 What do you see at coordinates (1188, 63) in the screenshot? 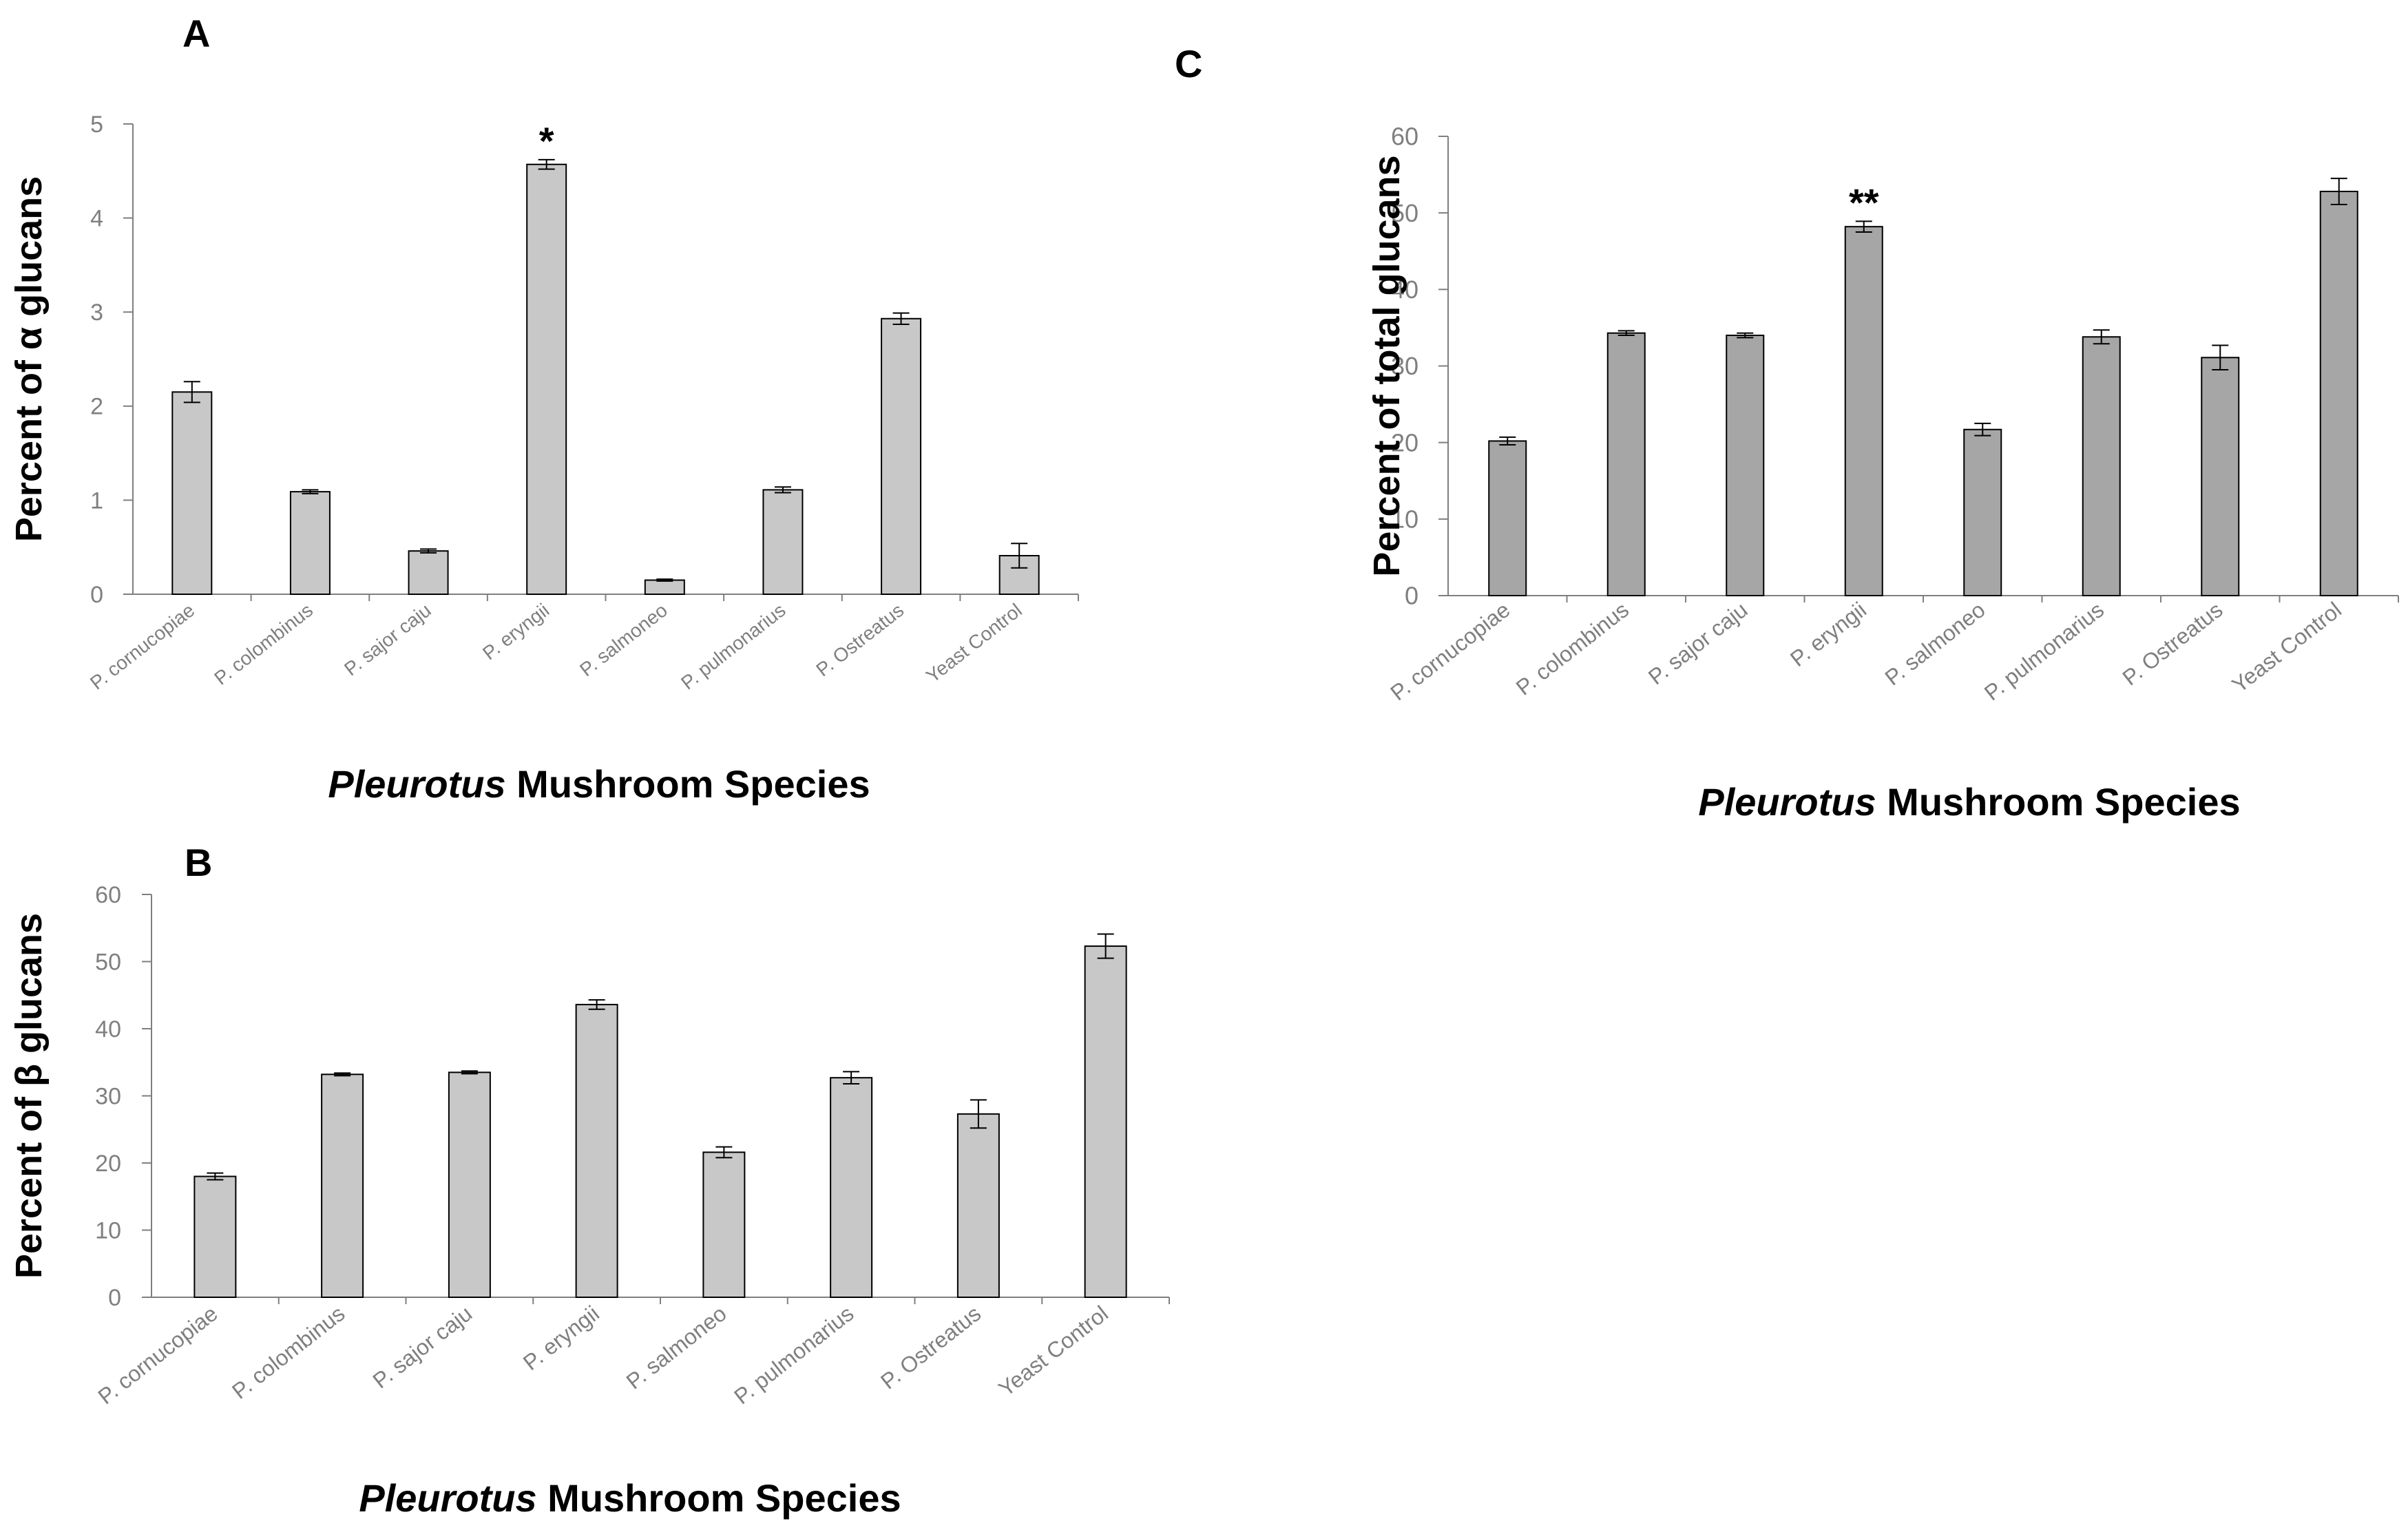
I see `panel-c-label: C` at bounding box center [1188, 63].